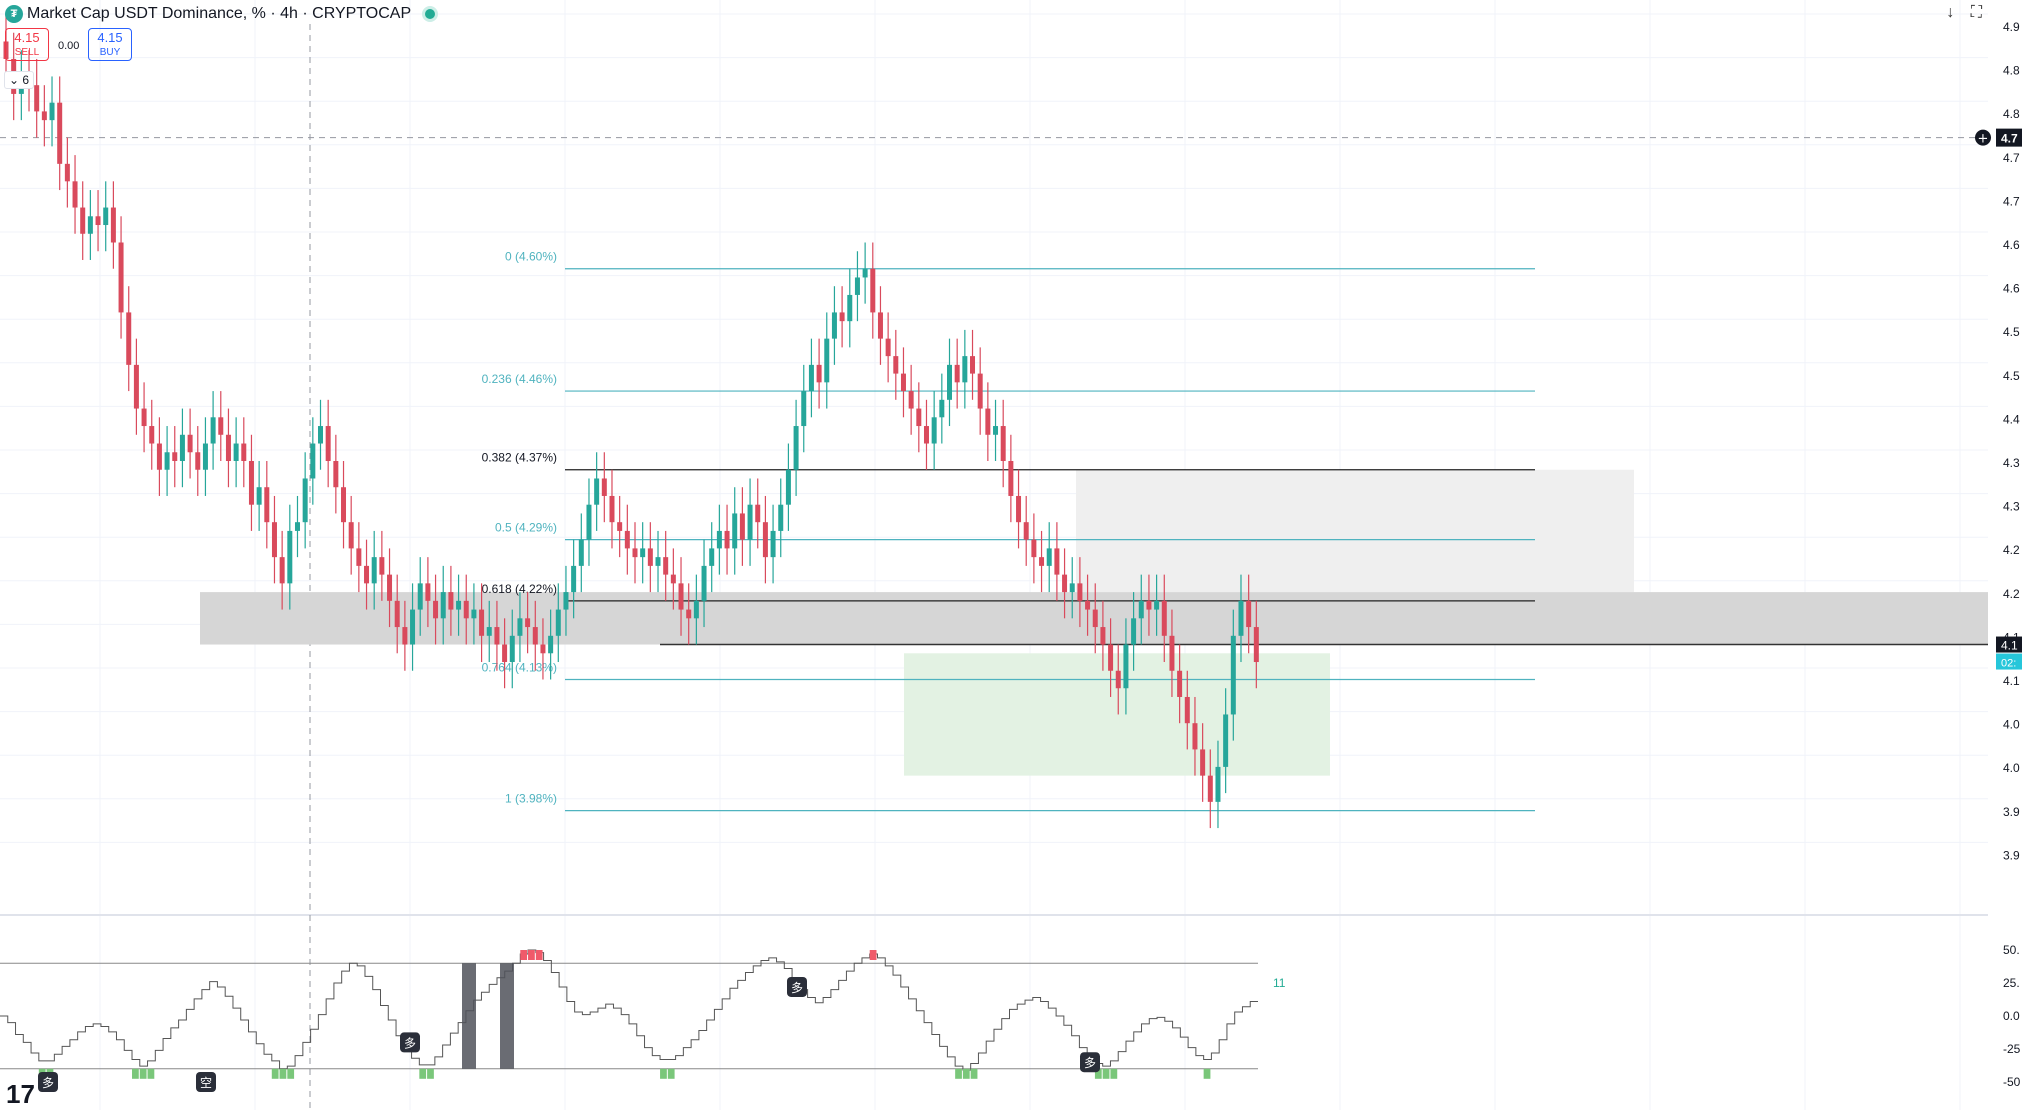 The width and height of the screenshot is (2022, 1110). Describe the element at coordinates (526, 528) in the screenshot. I see `fib-level-label: 0.5 (4.29%)` at that location.